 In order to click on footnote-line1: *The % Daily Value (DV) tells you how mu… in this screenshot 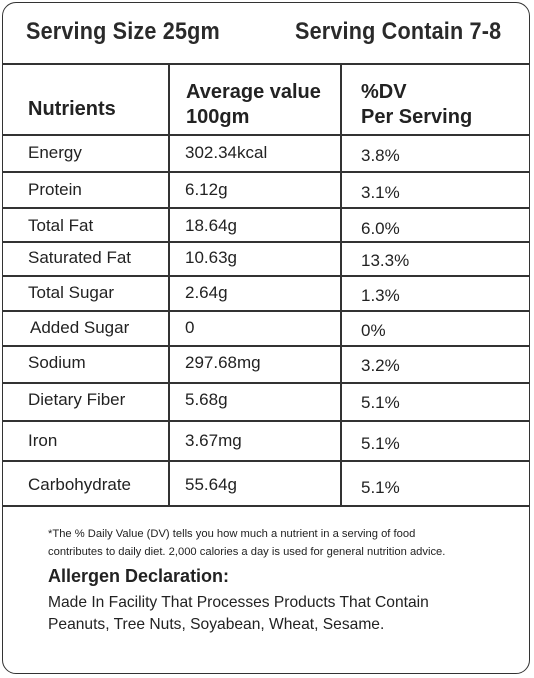, I will do `click(232, 534)`.